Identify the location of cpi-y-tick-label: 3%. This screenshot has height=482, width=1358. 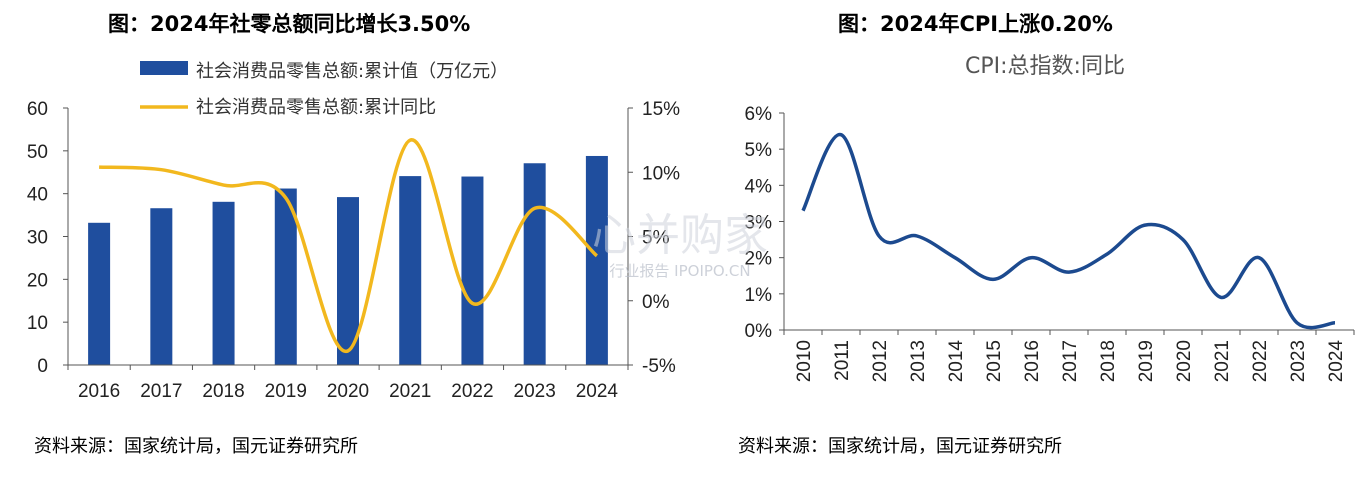
(759, 223).